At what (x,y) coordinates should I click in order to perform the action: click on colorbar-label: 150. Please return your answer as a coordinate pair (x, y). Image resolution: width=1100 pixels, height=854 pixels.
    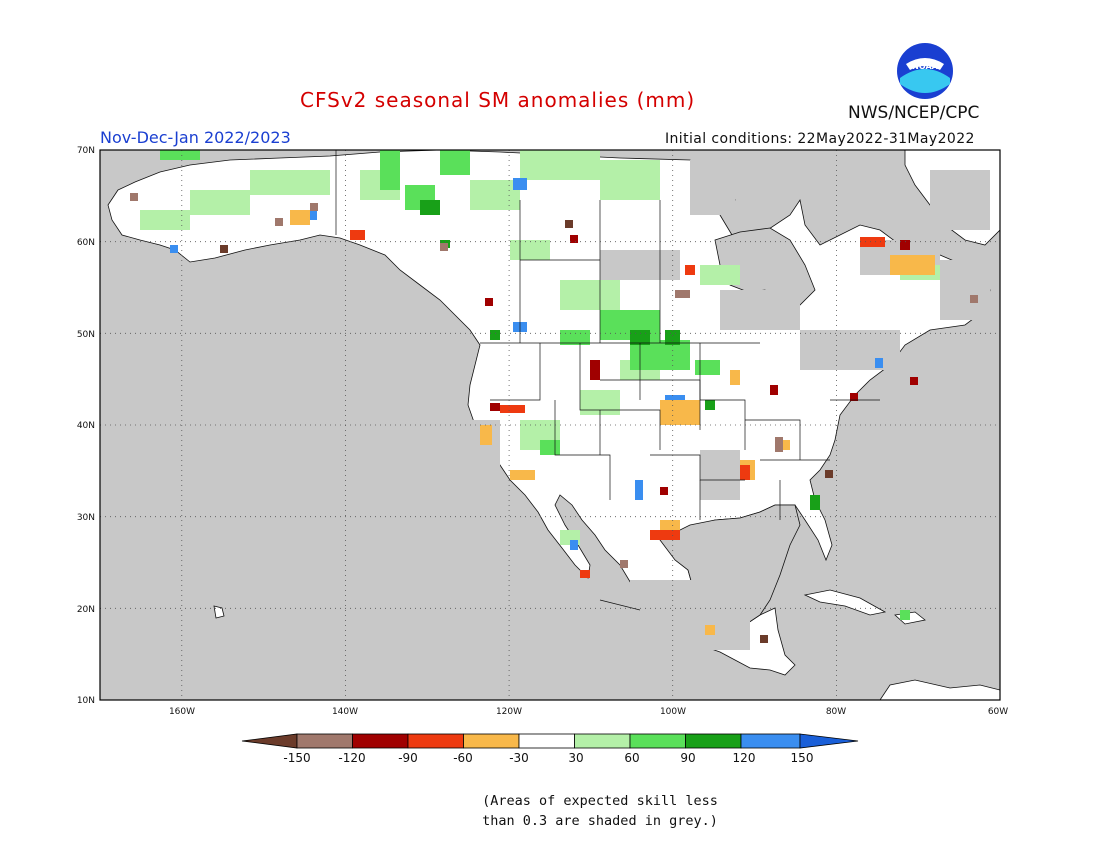
    Looking at the image, I should click on (802, 758).